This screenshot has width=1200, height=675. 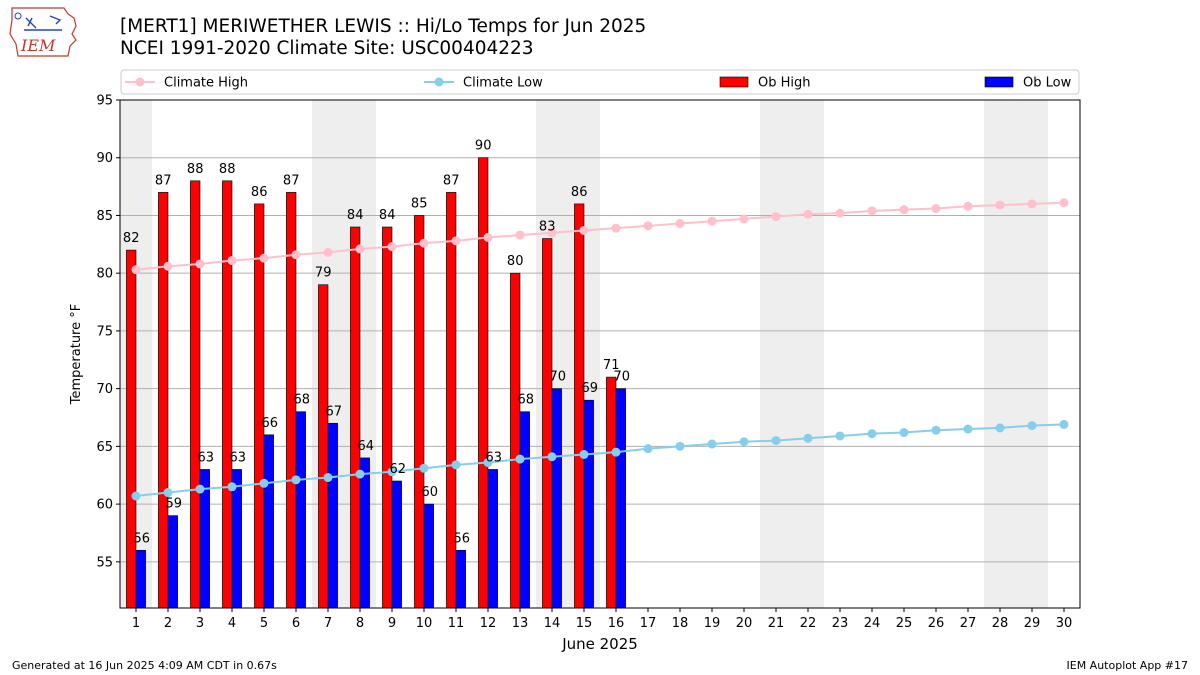 I want to click on x-tick-label: 23, so click(x=840, y=623).